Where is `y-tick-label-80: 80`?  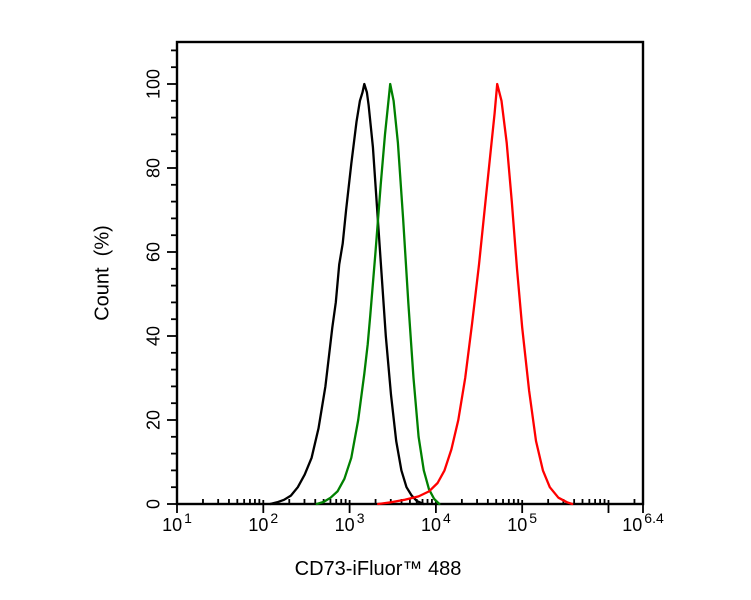 y-tick-label-80: 80 is located at coordinates (153, 168).